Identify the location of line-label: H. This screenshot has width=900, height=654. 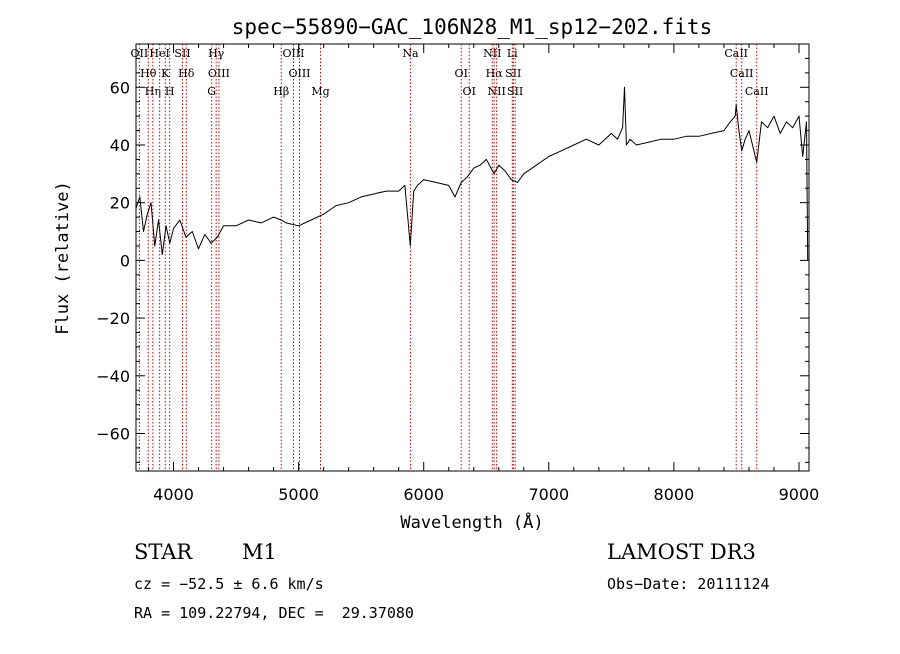
(170, 91).